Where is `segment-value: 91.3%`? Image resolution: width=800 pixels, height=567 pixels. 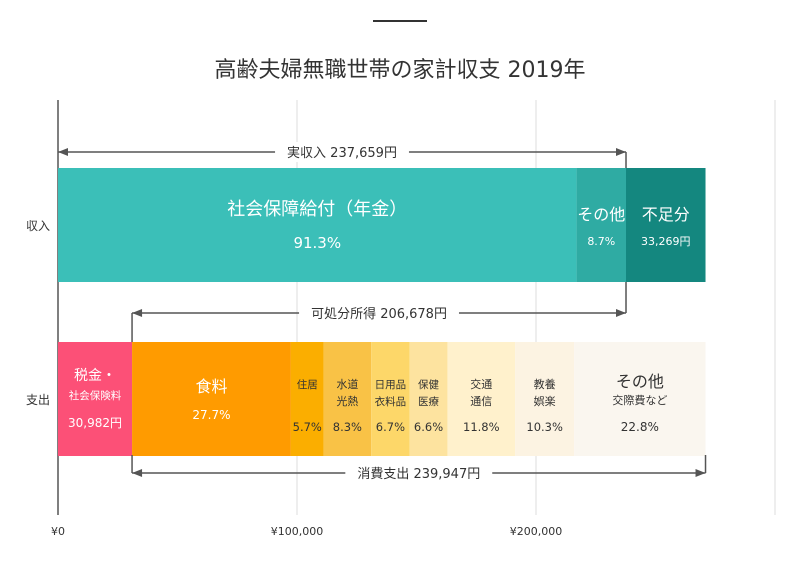 segment-value: 91.3% is located at coordinates (317, 243).